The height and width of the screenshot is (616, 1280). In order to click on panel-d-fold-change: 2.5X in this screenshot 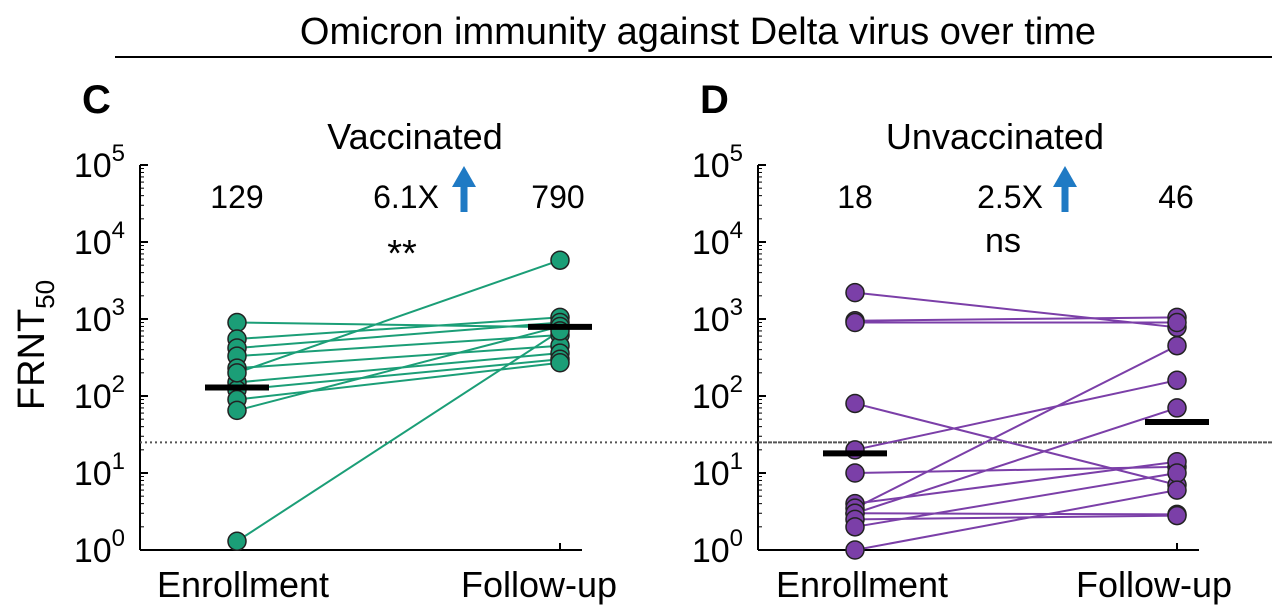, I will do `click(1010, 197)`.